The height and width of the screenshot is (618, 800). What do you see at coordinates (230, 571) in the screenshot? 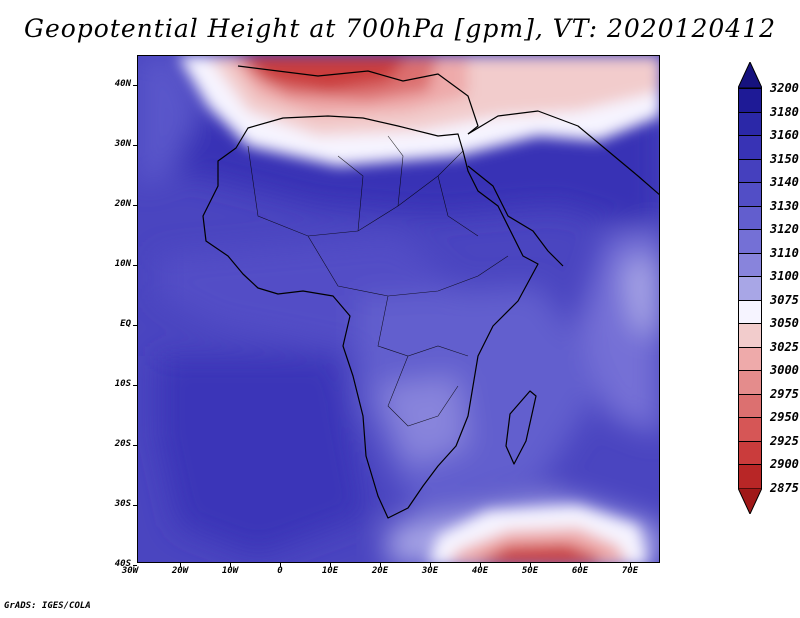
I see `lon-tick-label: 10W` at bounding box center [230, 571].